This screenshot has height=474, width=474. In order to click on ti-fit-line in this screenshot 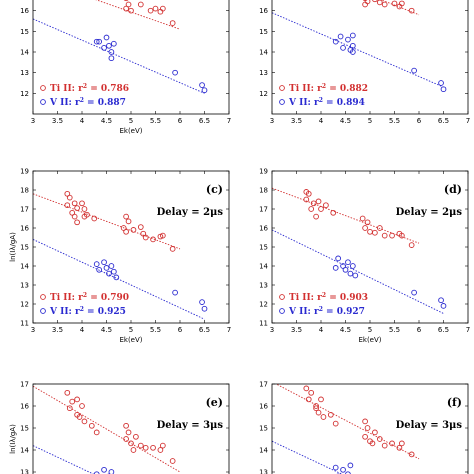, I will do `click(107, 221)`.